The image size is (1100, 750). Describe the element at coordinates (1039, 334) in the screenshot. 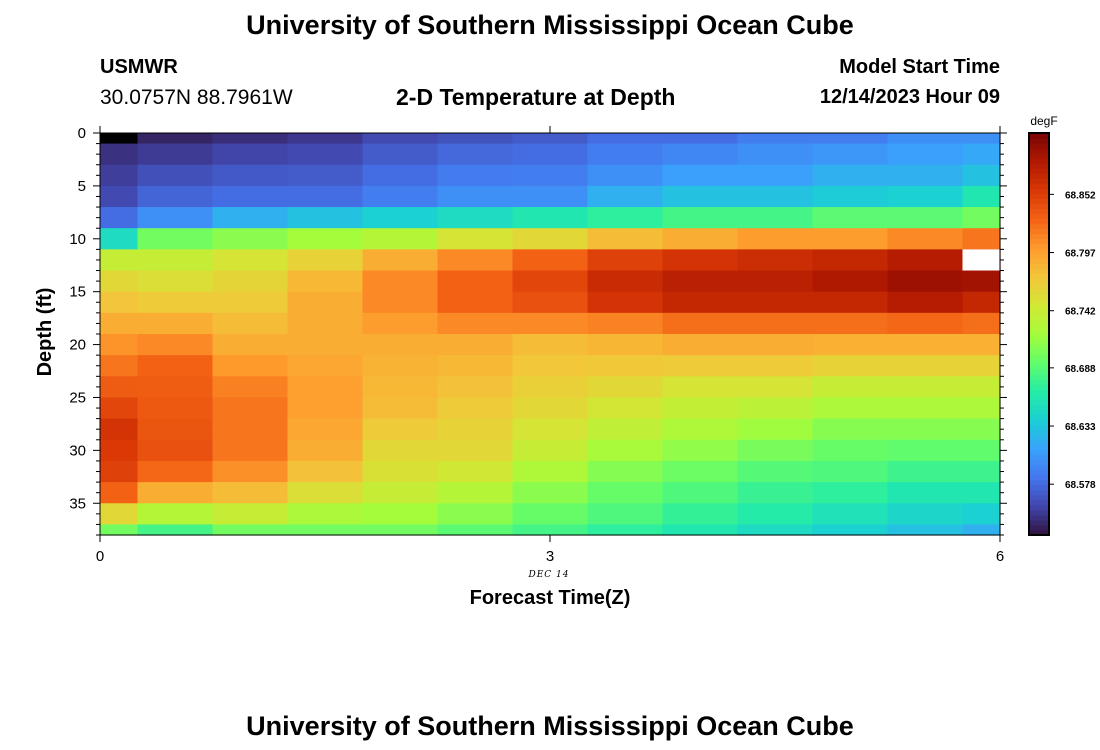

I see `colorbar-frame` at that location.